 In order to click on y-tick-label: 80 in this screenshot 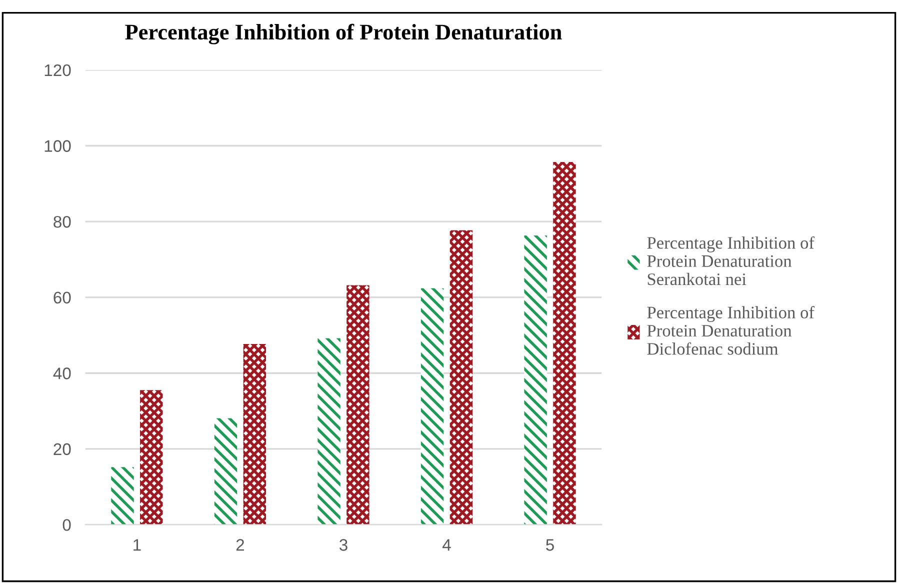, I will do `click(62, 222)`.